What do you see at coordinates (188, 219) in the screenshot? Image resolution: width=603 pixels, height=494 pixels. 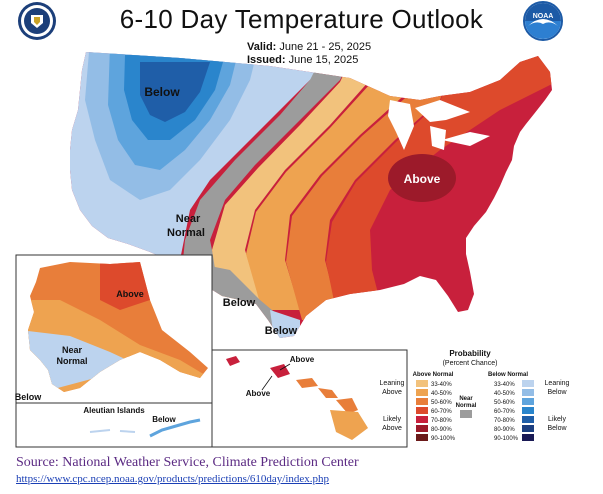 I see `map-label-near-1: Near` at bounding box center [188, 219].